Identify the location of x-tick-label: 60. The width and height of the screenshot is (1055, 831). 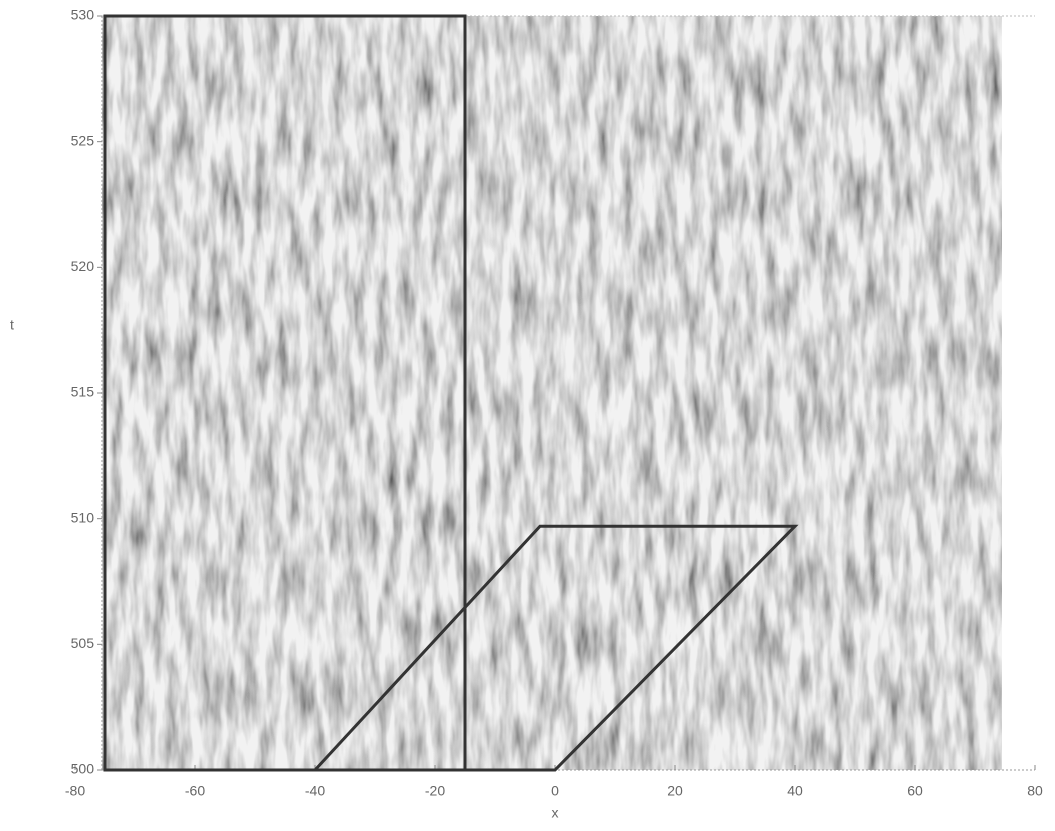
(915, 791).